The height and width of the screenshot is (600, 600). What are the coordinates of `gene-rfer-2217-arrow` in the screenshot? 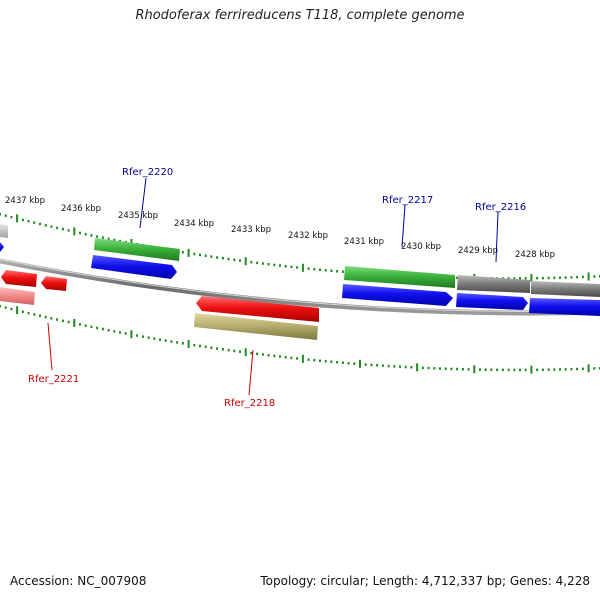 It's located at (397, 295).